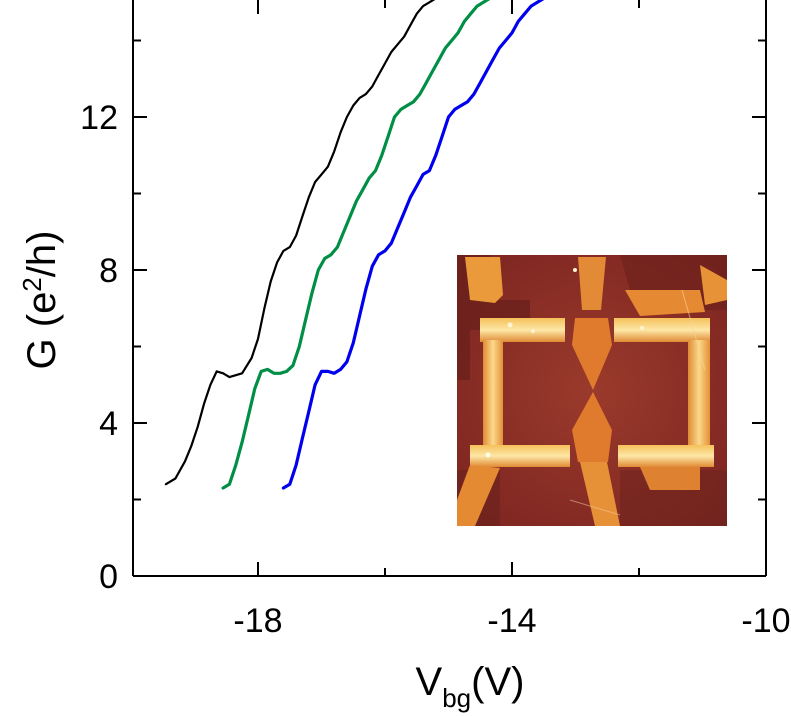 The image size is (791, 716). Describe the element at coordinates (673, 498) in the screenshot. I see `inset-dark-region` at that location.